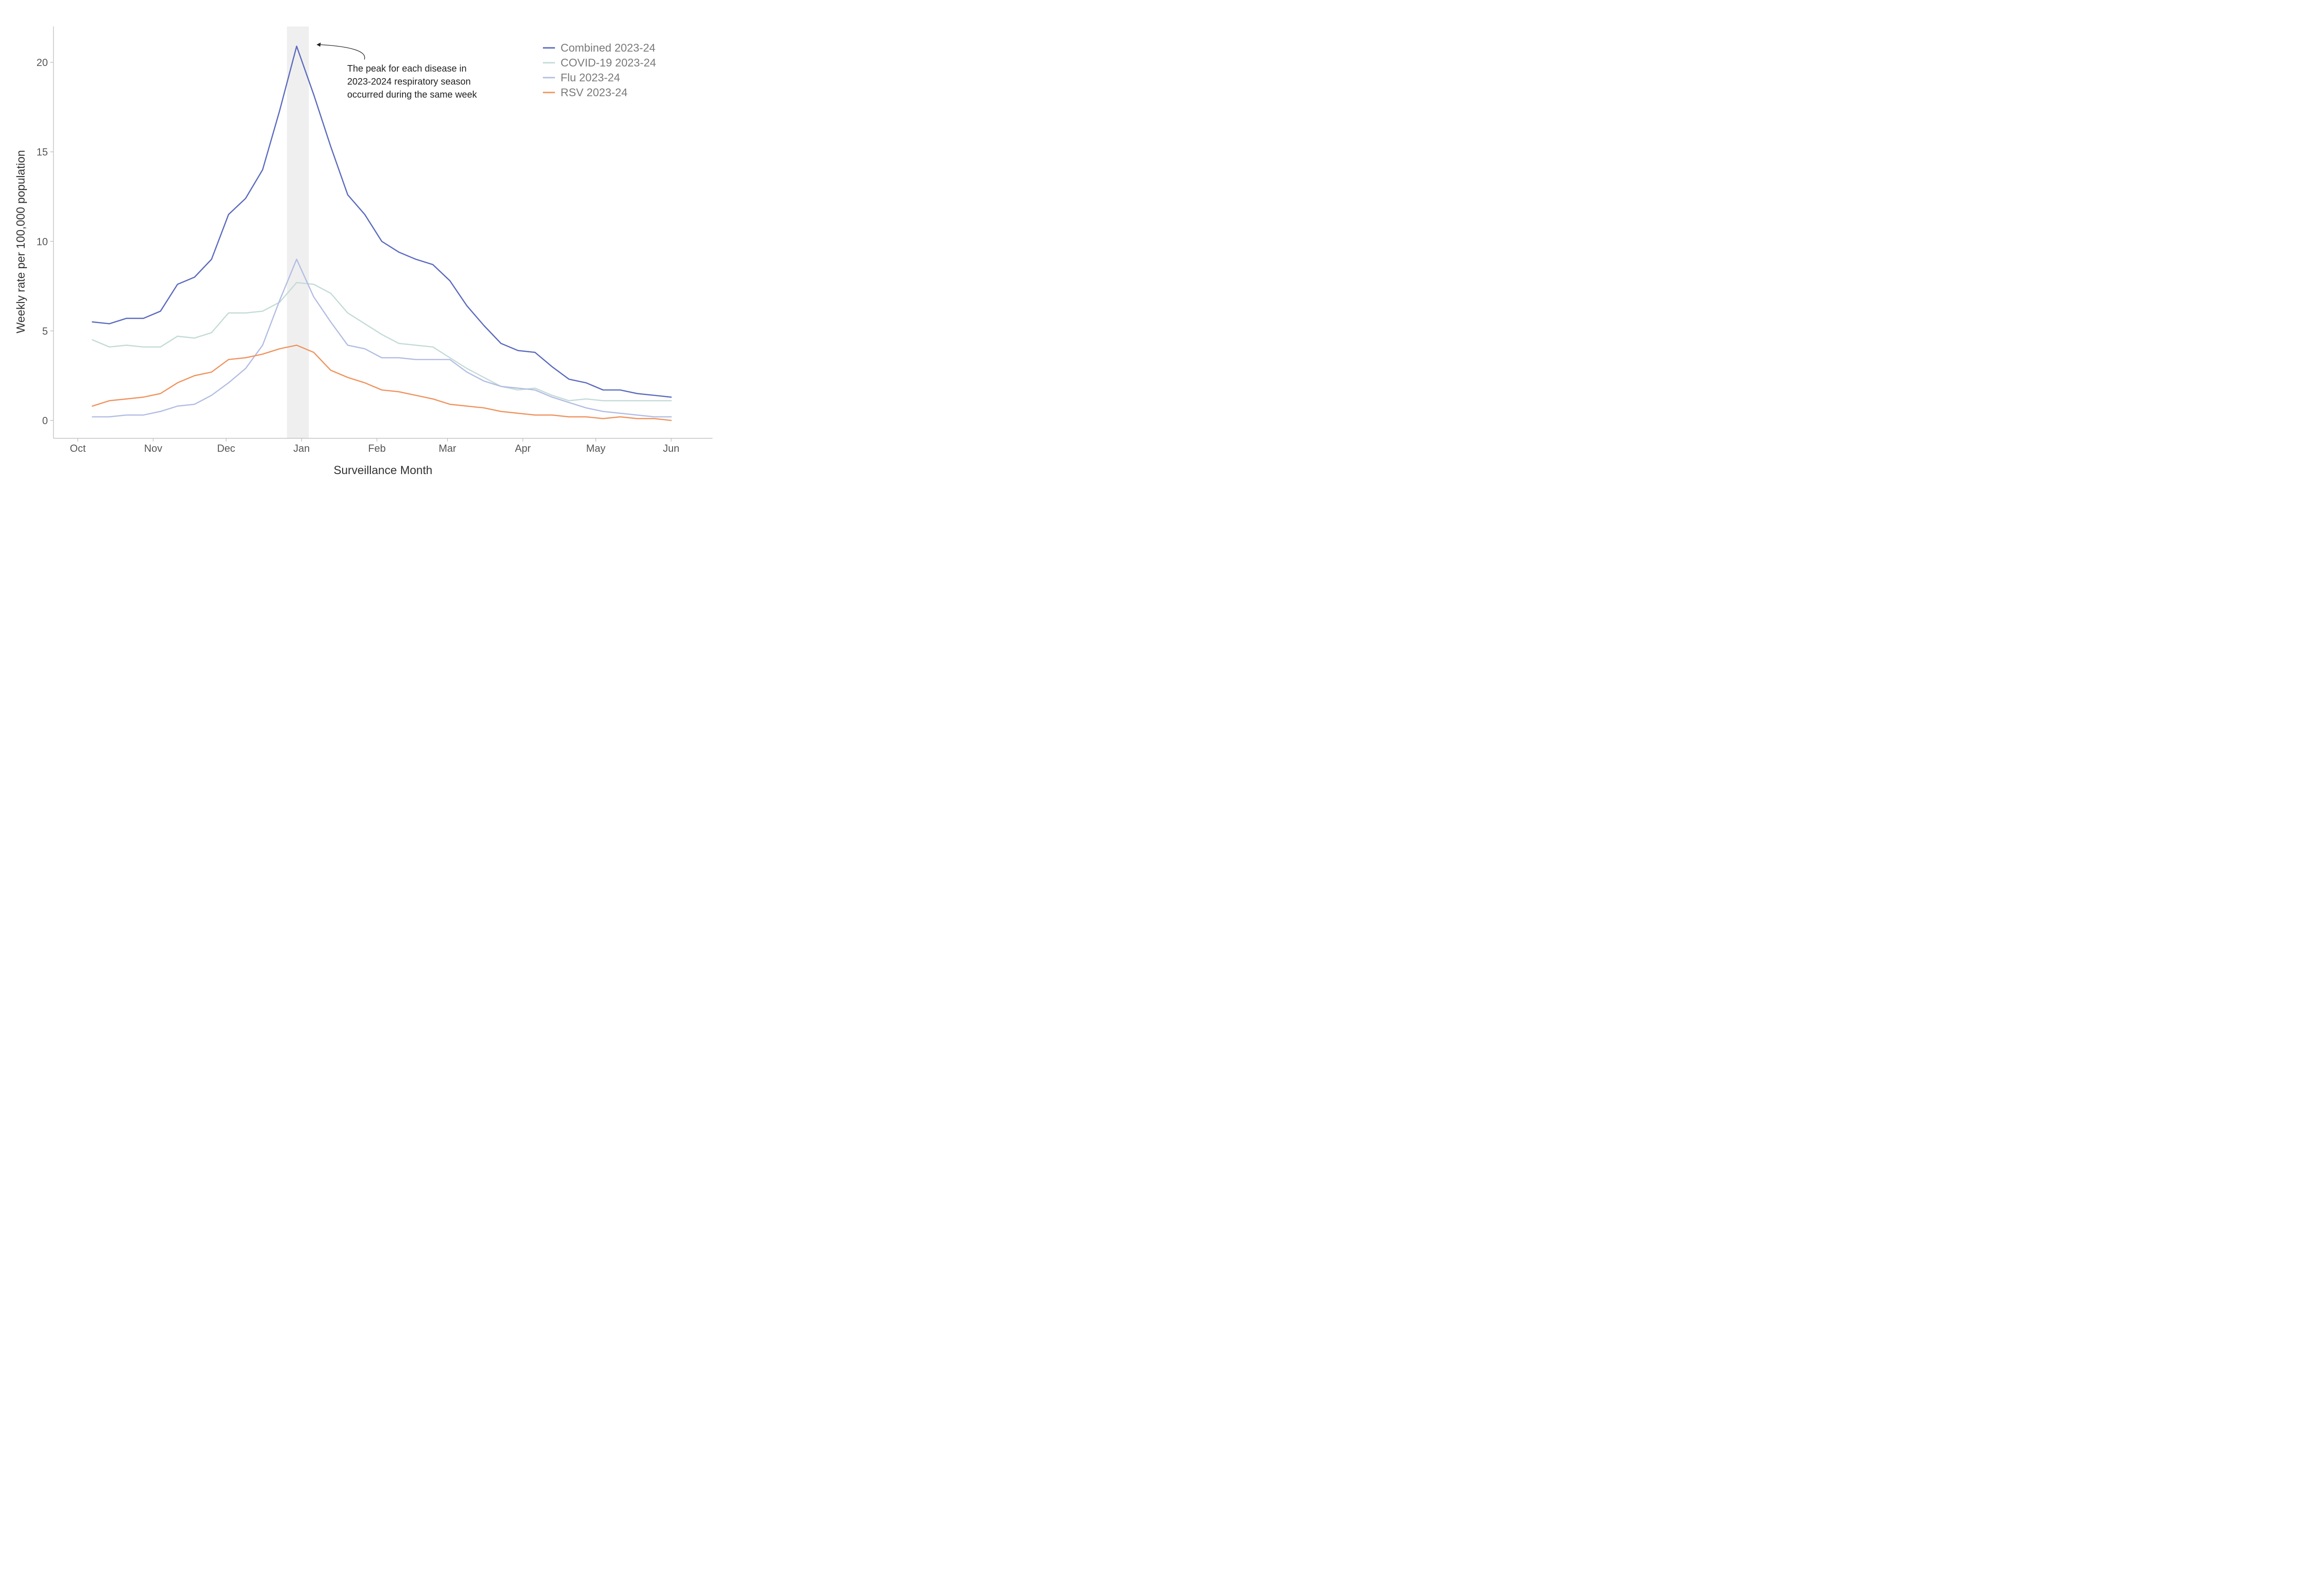 The image size is (2324, 1578). Describe the element at coordinates (78, 448) in the screenshot. I see `x-tick-label: Oct` at that location.